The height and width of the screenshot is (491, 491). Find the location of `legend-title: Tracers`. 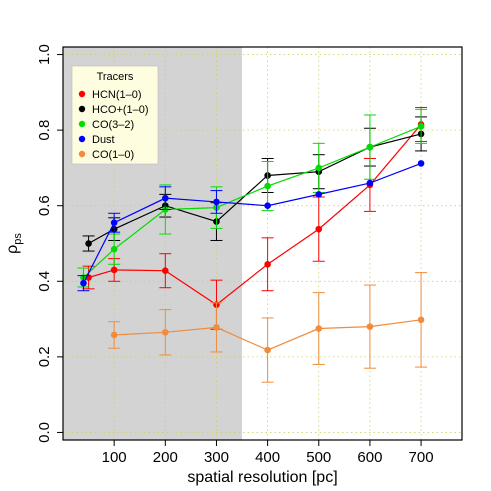

legend-title: Tracers is located at coordinates (115, 77).